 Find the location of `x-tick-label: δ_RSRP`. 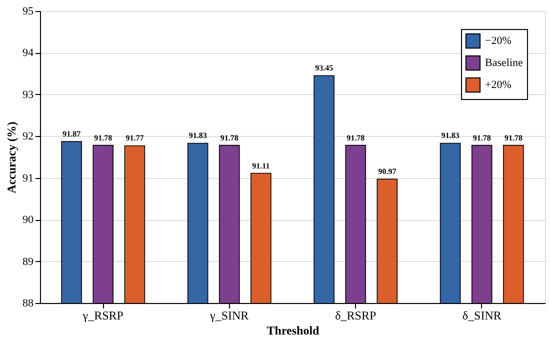

x-tick-label: δ_RSRP is located at coordinates (355, 315).